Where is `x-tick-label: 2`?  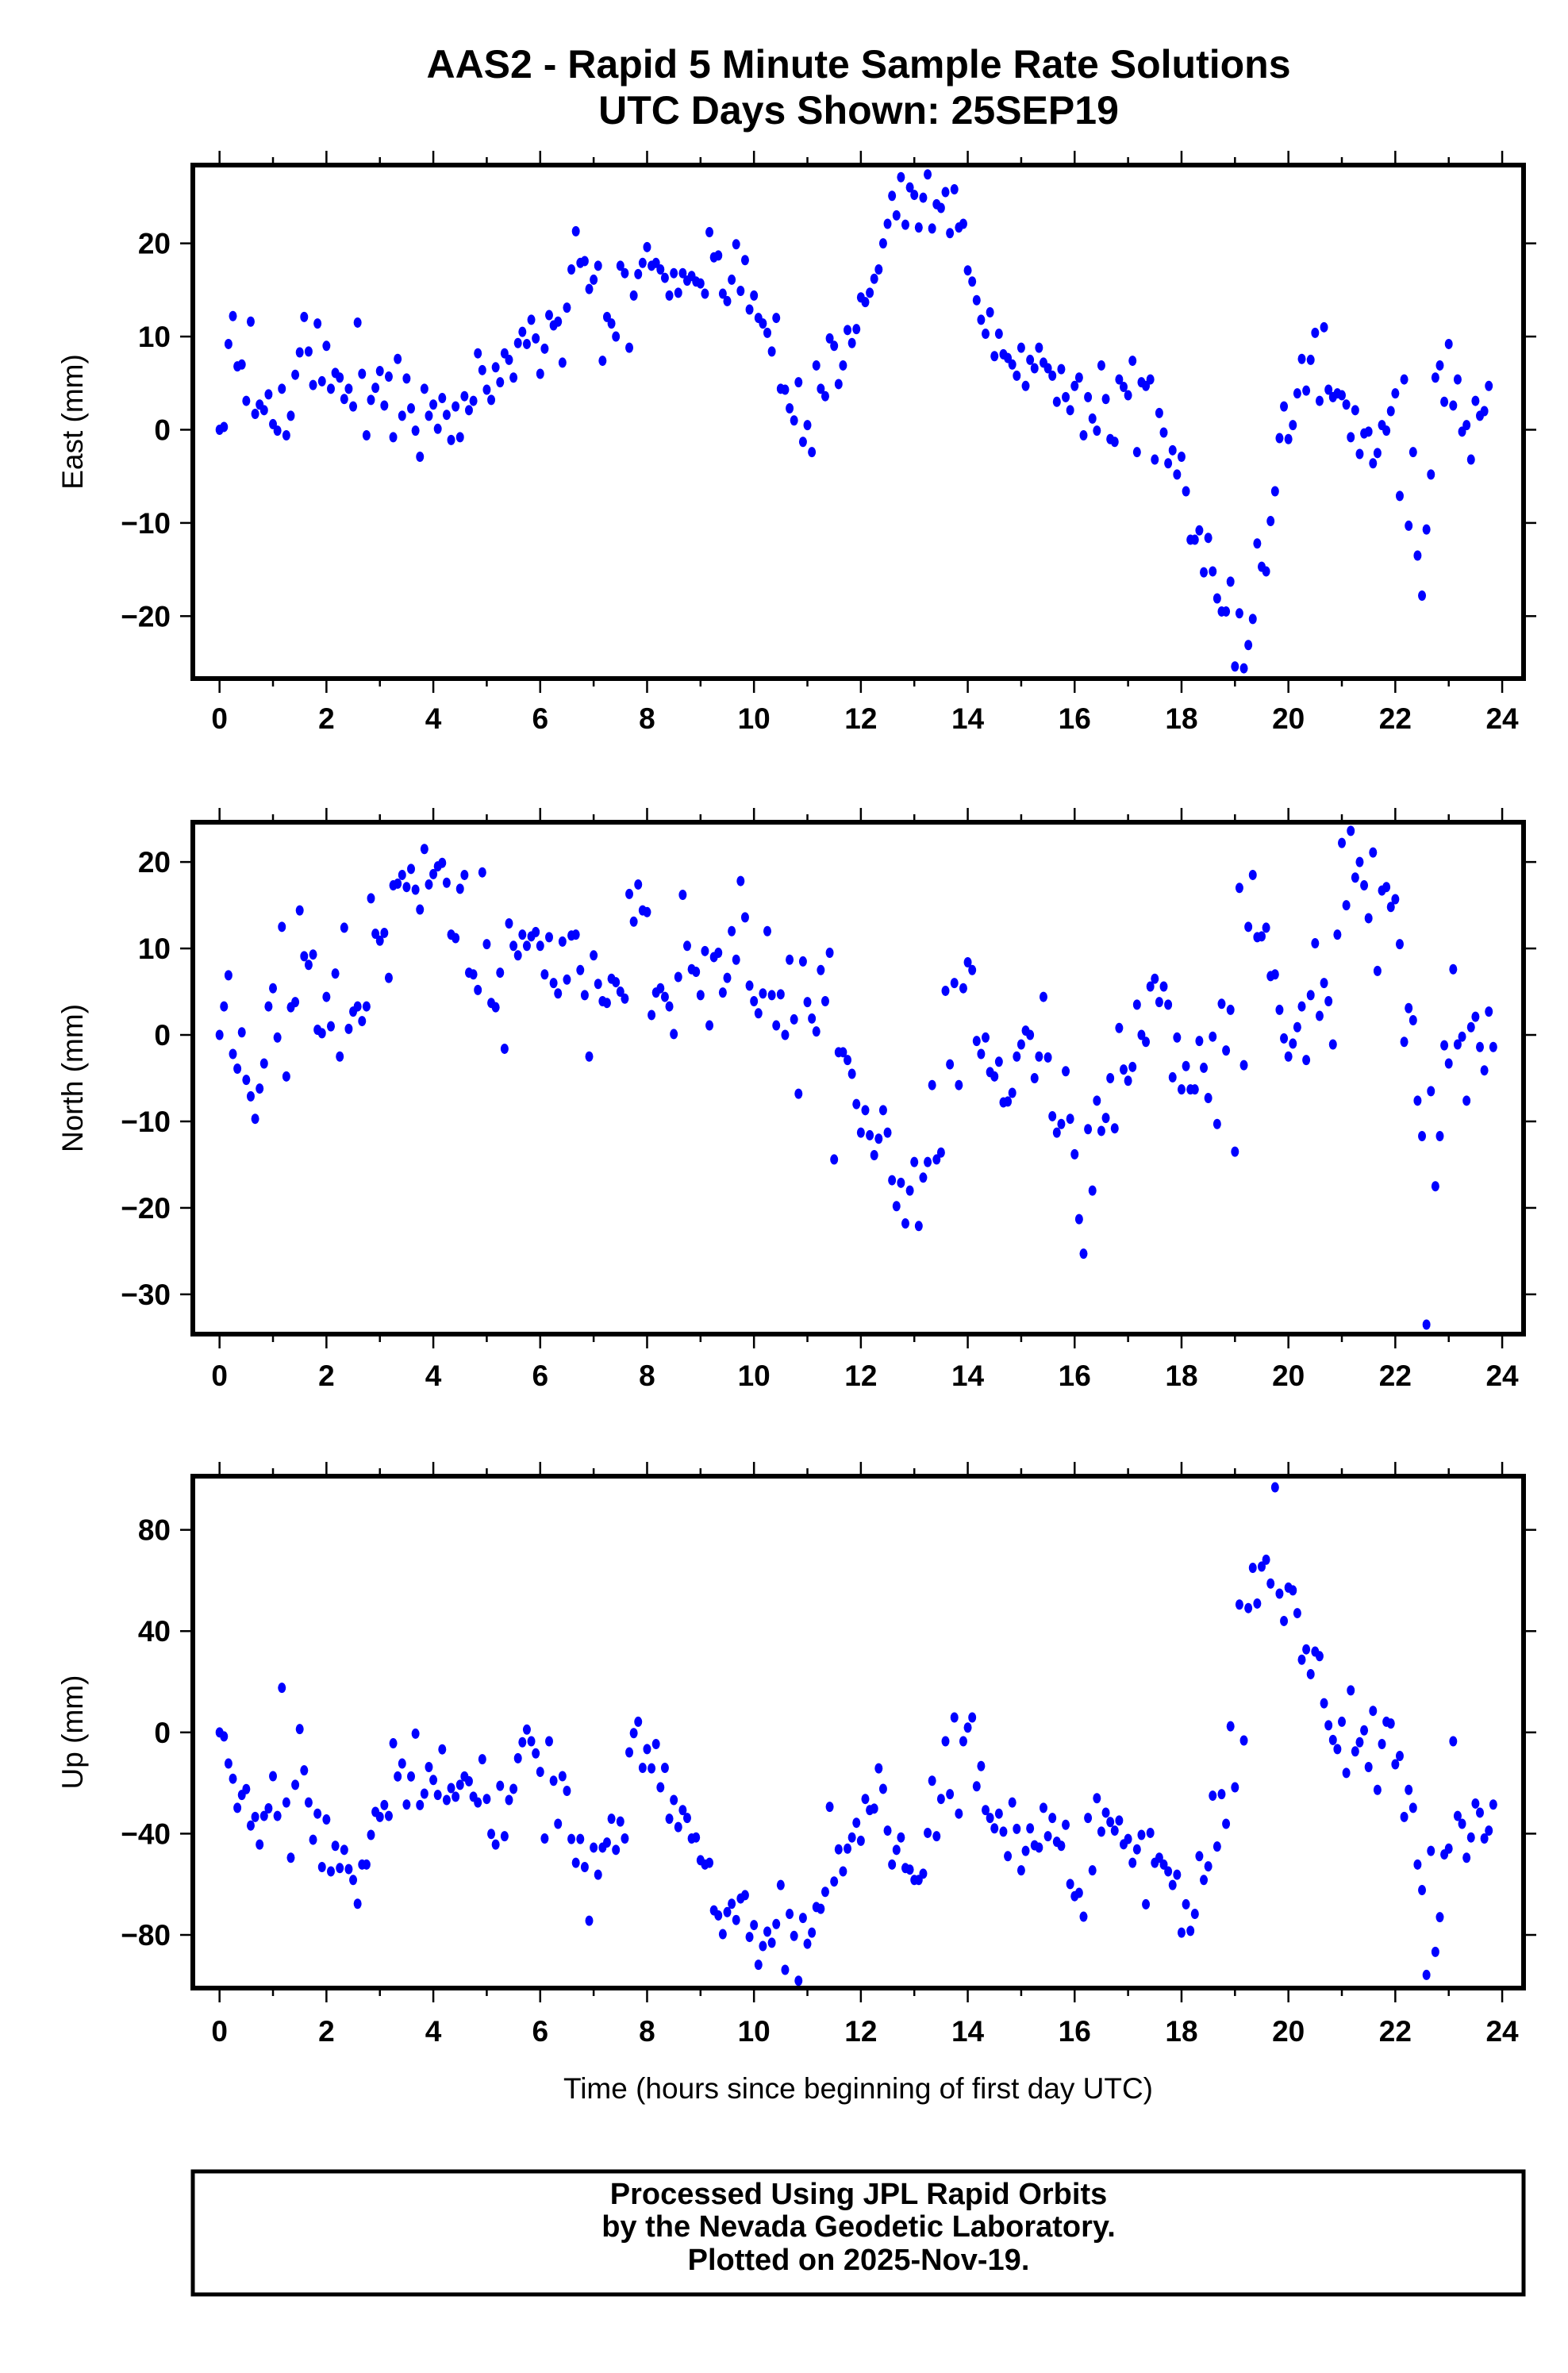 x-tick-label: 2 is located at coordinates (326, 1376).